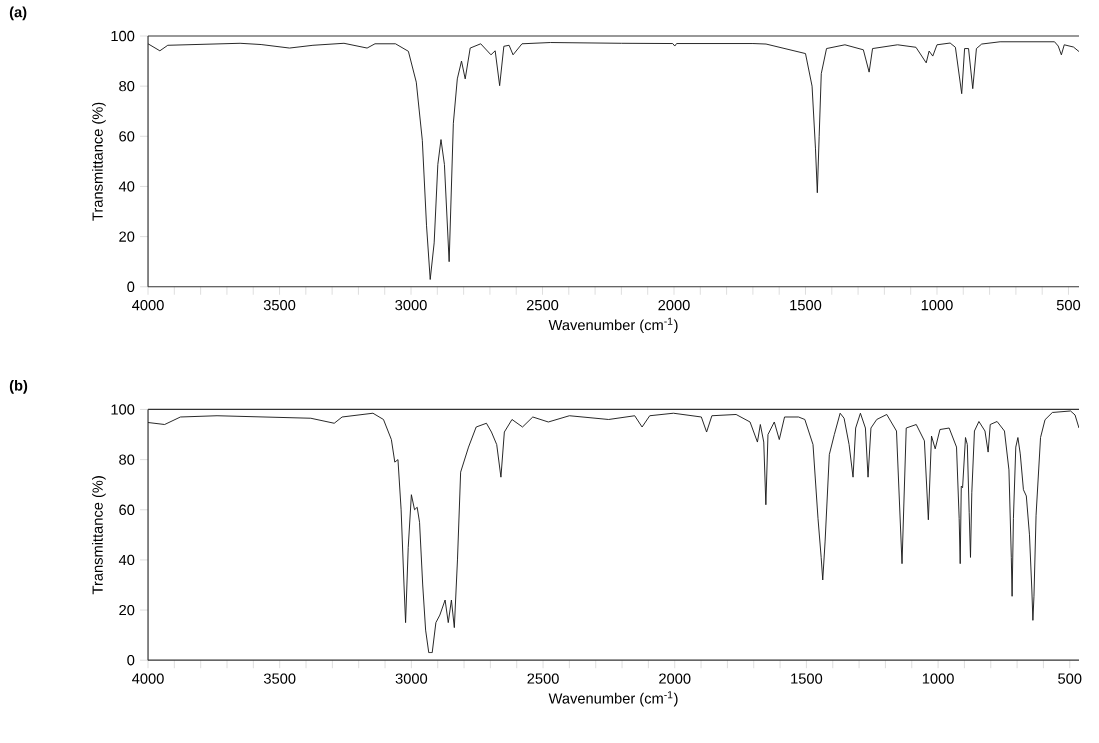  What do you see at coordinates (18, 387) in the screenshot?
I see `text: (b)` at bounding box center [18, 387].